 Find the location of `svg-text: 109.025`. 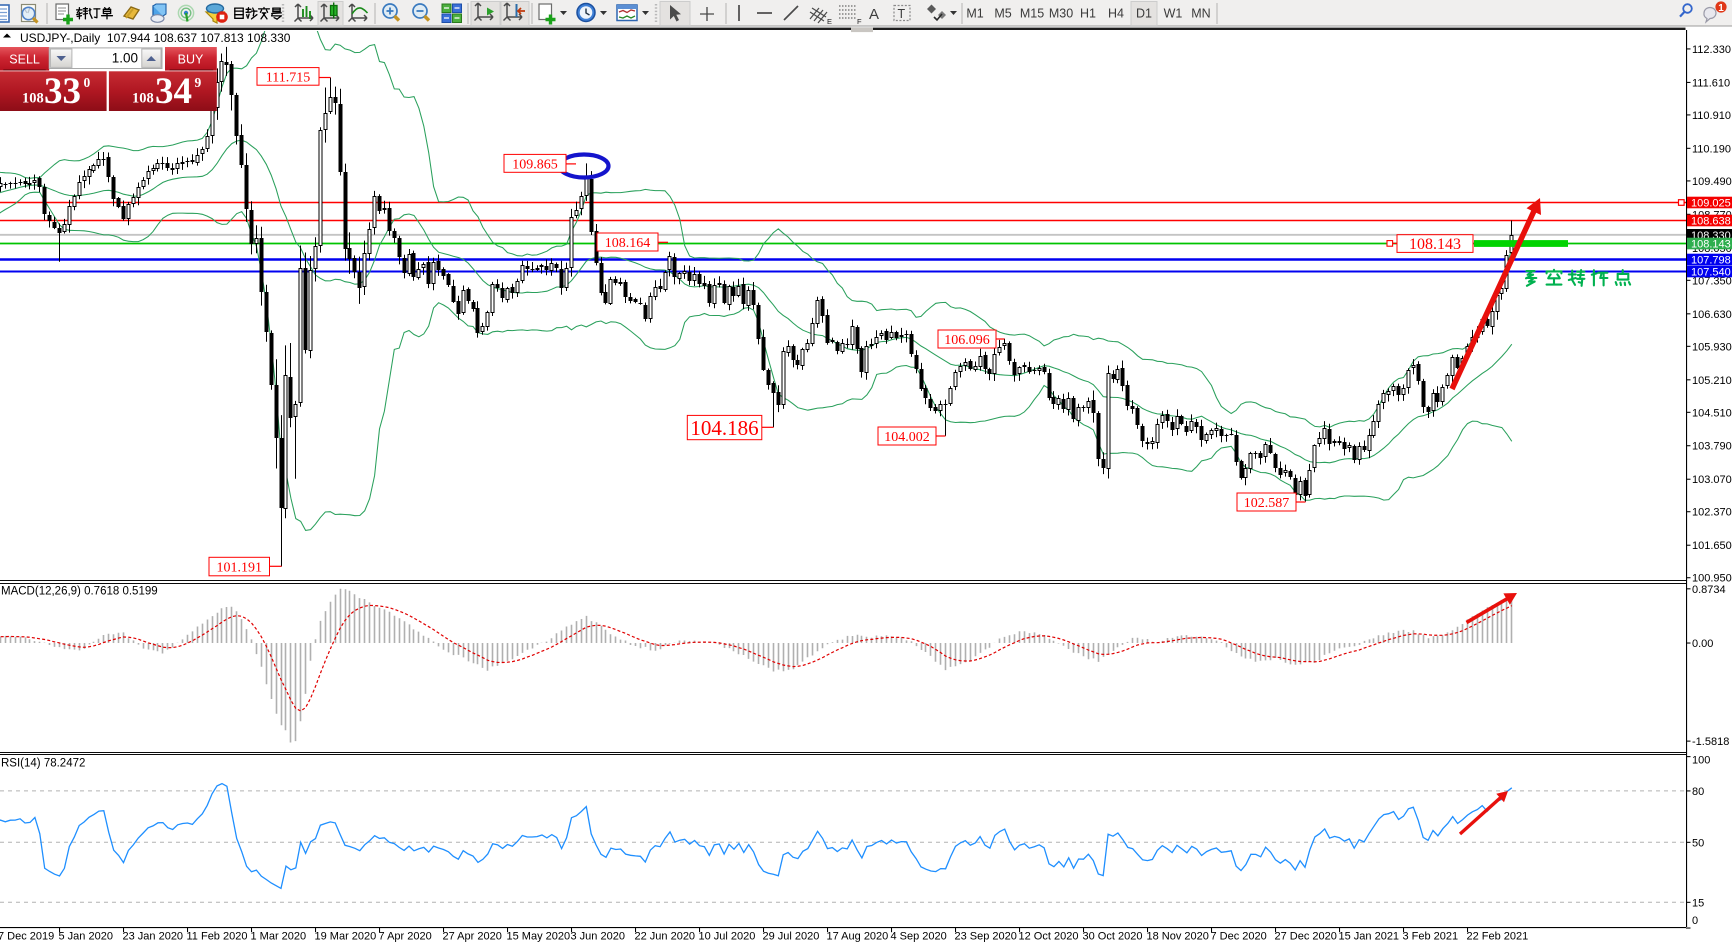

svg-text: 109.025 is located at coordinates (1711, 204).